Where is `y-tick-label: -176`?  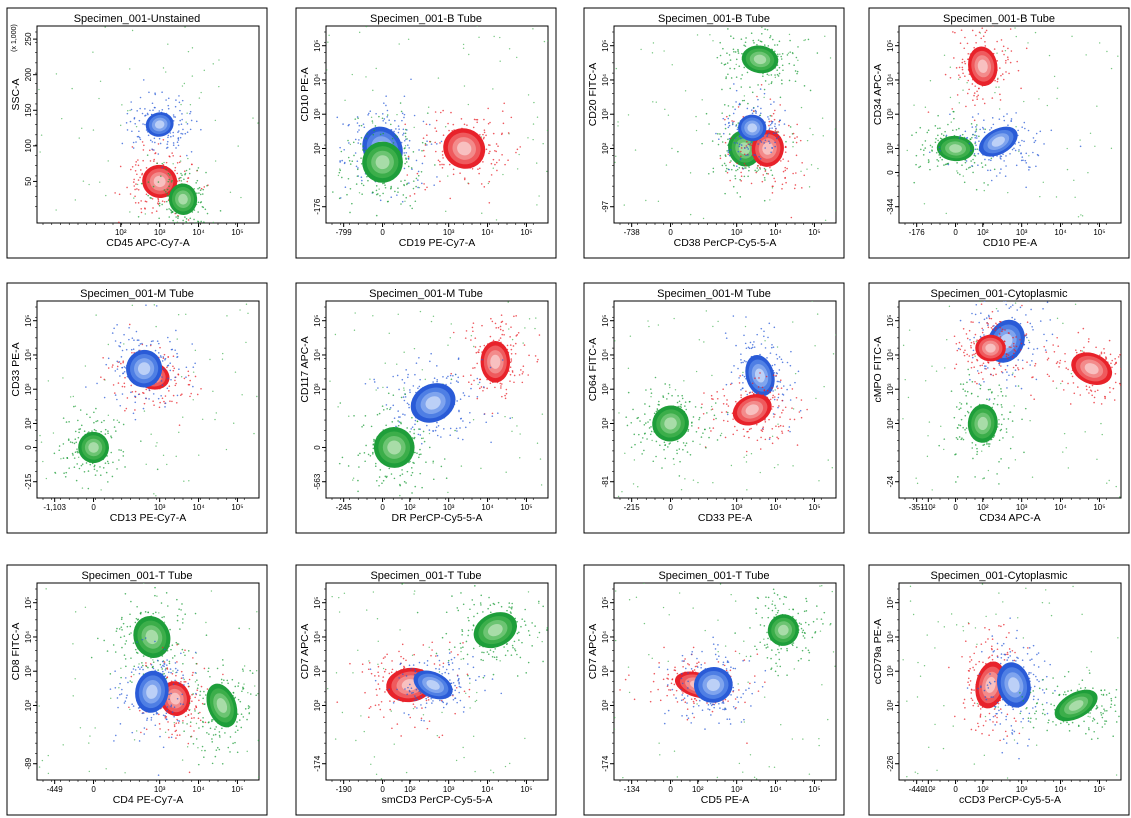
y-tick-label: -176 is located at coordinates (317, 206).